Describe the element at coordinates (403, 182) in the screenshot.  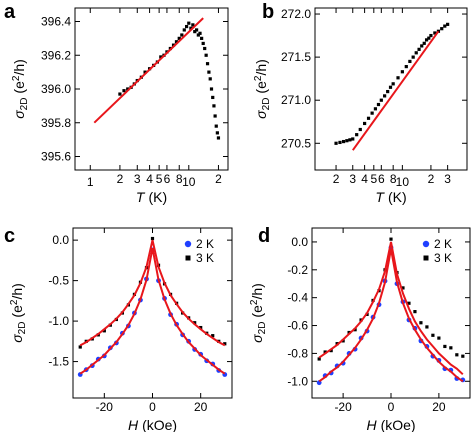
I see `x-tick-label: 10` at that location.